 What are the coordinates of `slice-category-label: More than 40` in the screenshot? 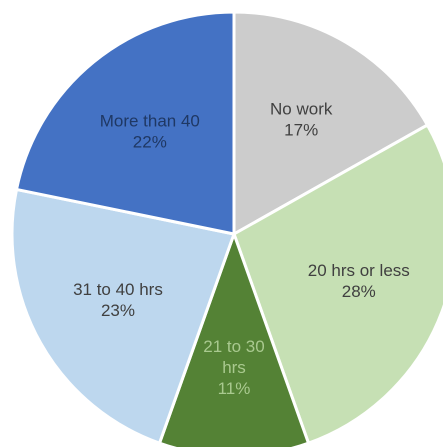 It's located at (150, 120).